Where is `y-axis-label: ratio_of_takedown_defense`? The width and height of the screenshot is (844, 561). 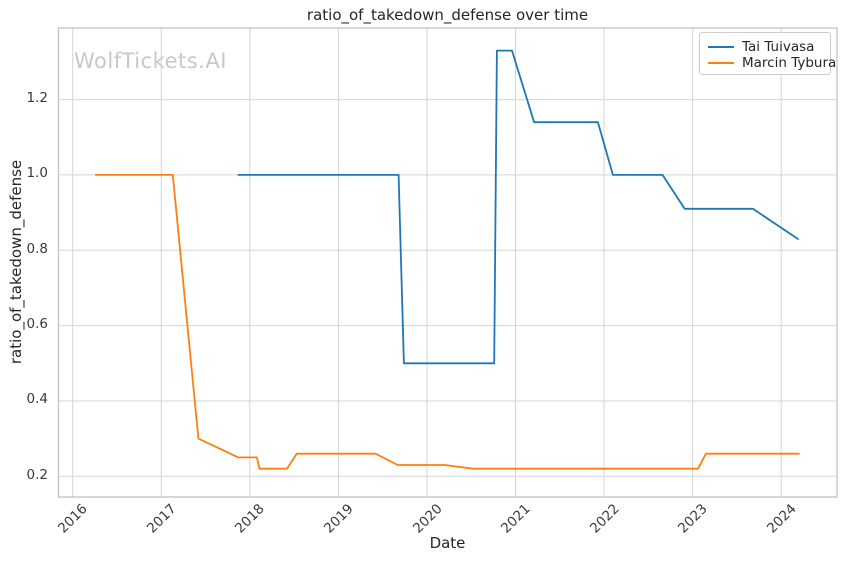
y-axis-label: ratio_of_takedown_defense is located at coordinates (16, 262).